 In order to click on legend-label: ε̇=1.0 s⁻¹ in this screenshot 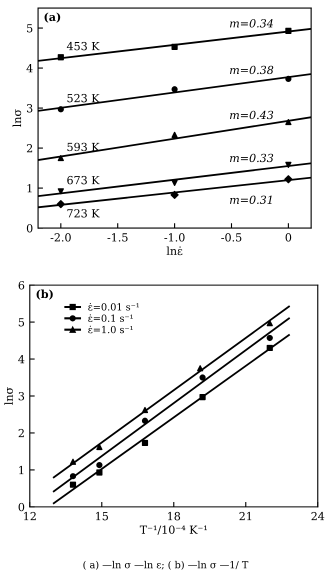, I will do `click(110, 330)`.